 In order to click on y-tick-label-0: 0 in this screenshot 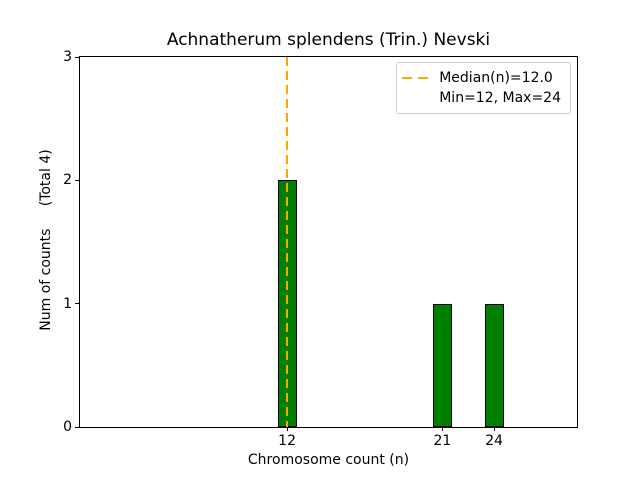, I will do `click(67, 427)`.